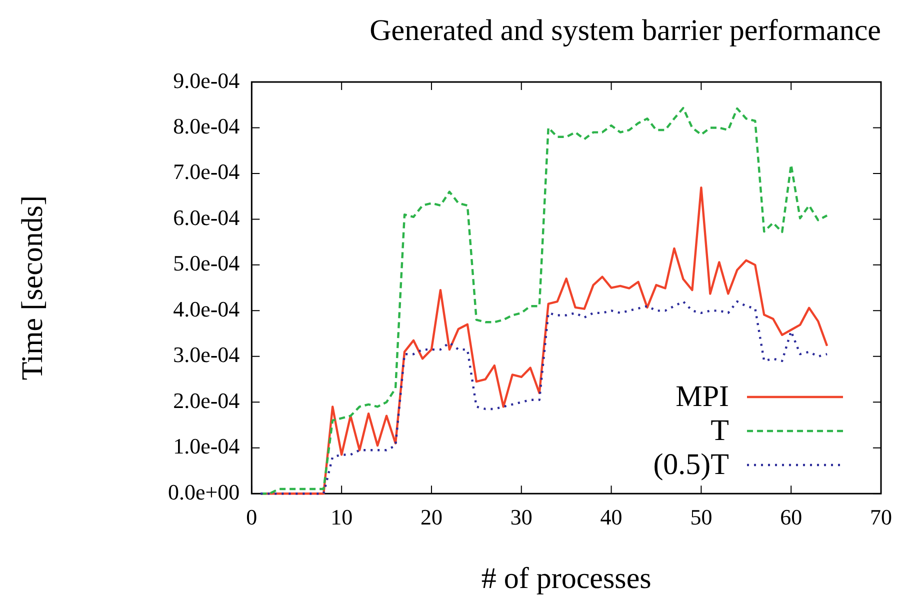 This screenshot has height=610, width=909. Describe the element at coordinates (625, 30) in the screenshot. I see `chart-title: Generated and system barrier performance` at that location.